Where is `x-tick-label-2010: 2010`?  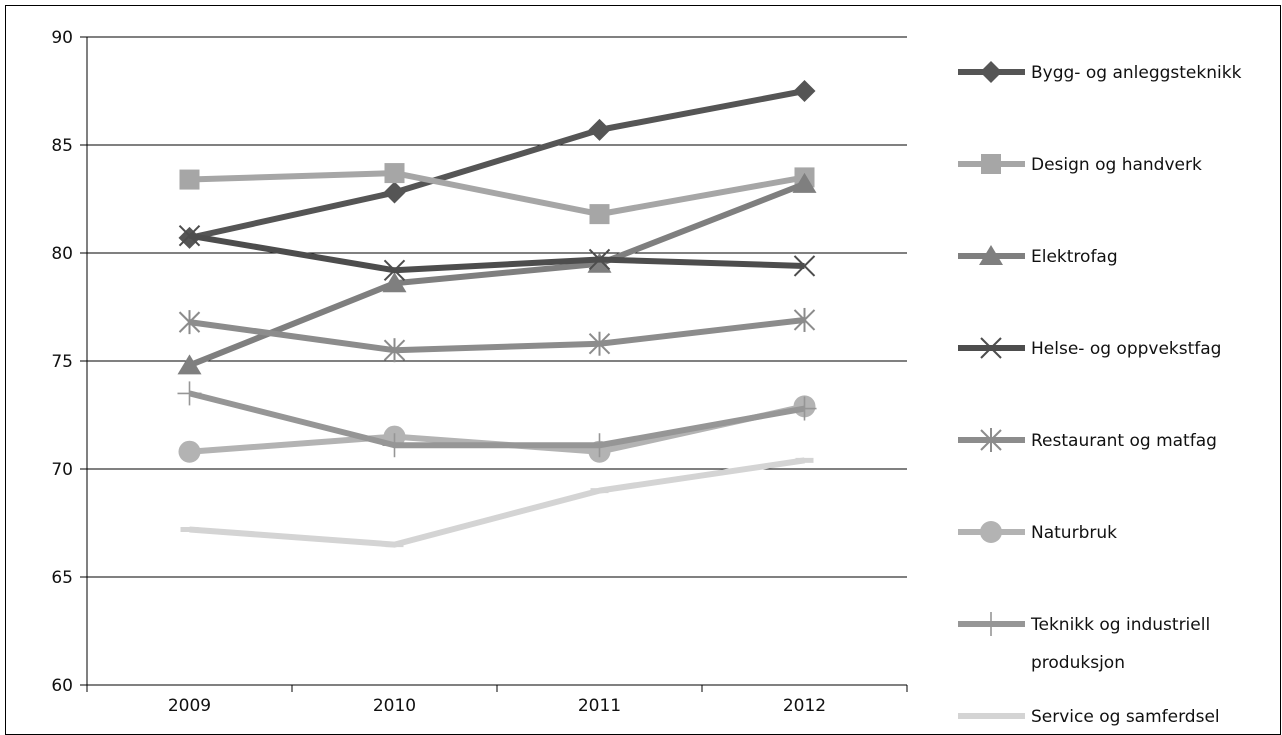 x-tick-label-2010: 2010 is located at coordinates (394, 706).